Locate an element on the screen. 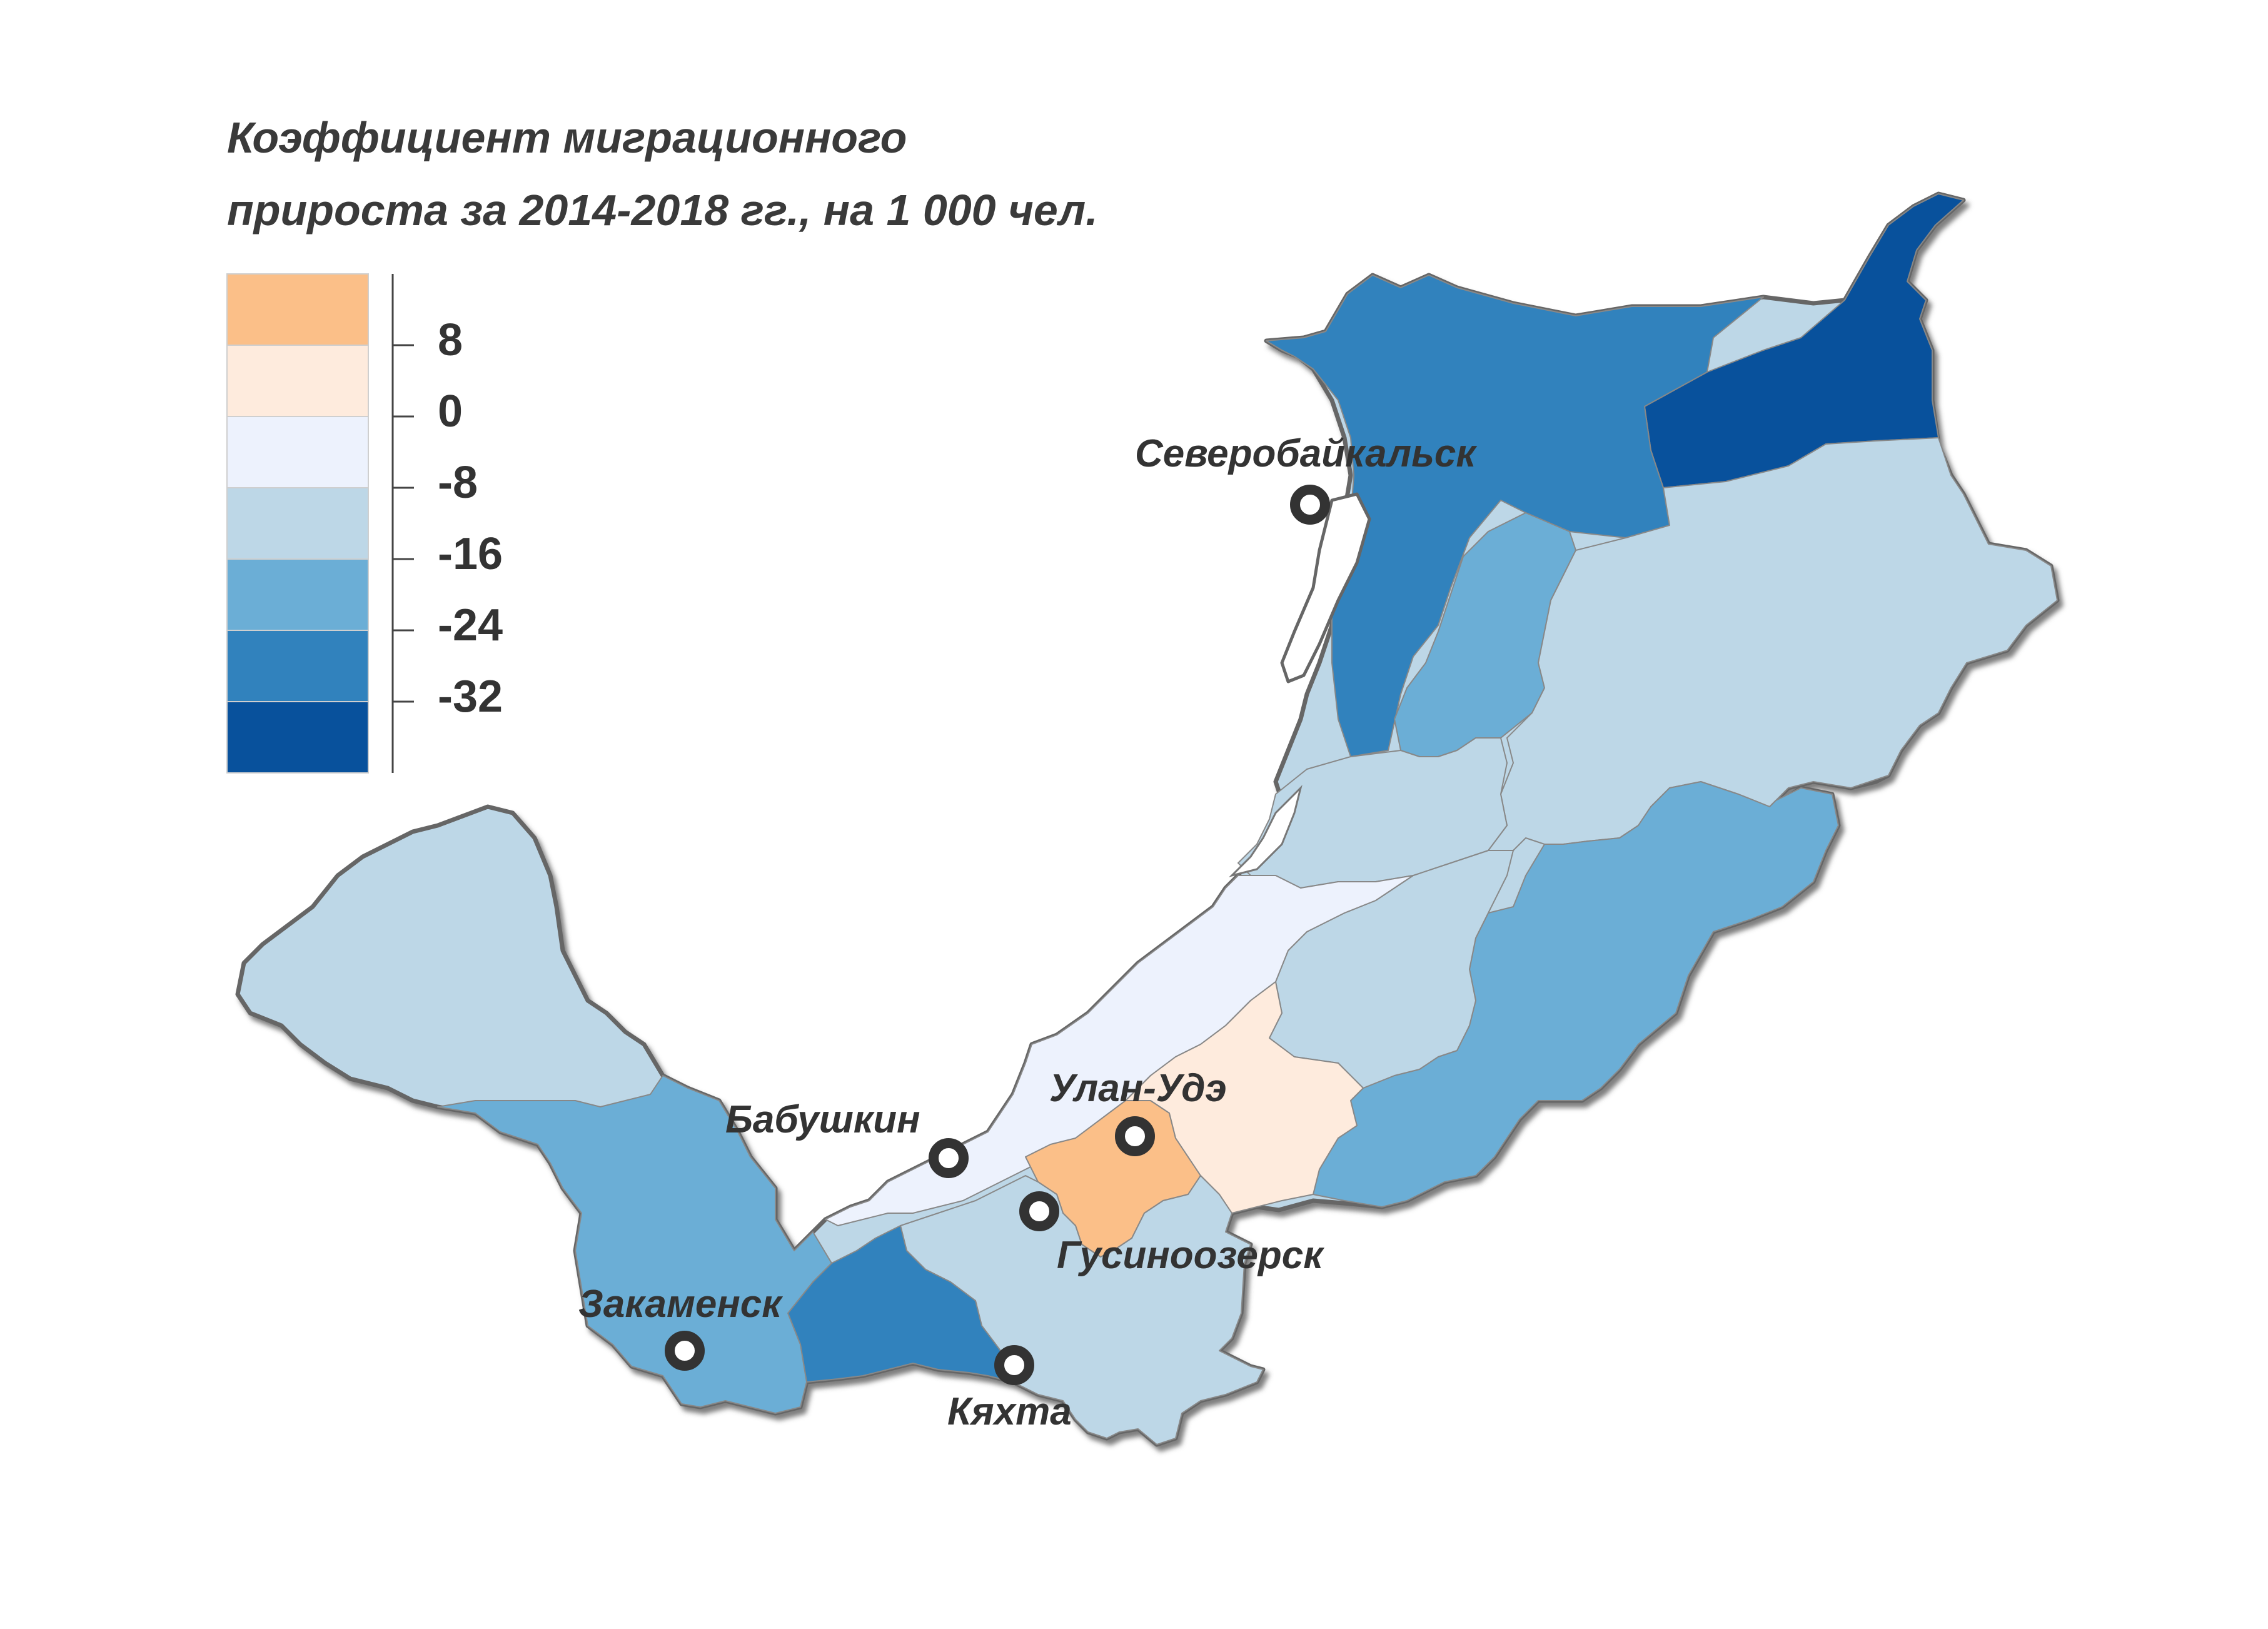 Image resolution: width=2268 pixels, height=1629 pixels. city-label-severobaikalsk: Северобайкальск is located at coordinates (1306, 453).